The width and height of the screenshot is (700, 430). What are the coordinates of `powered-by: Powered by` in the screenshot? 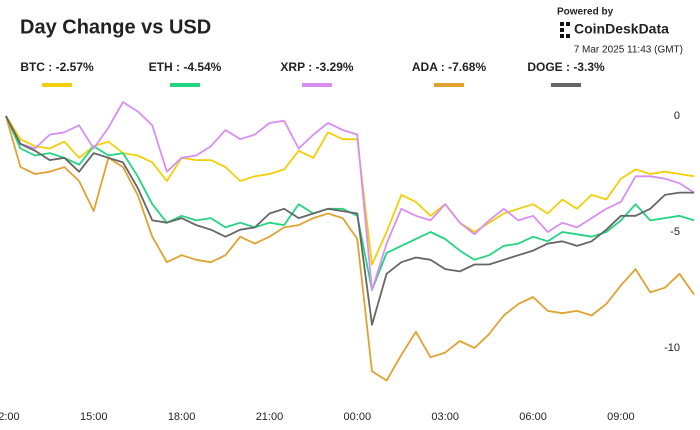 It's located at (585, 12).